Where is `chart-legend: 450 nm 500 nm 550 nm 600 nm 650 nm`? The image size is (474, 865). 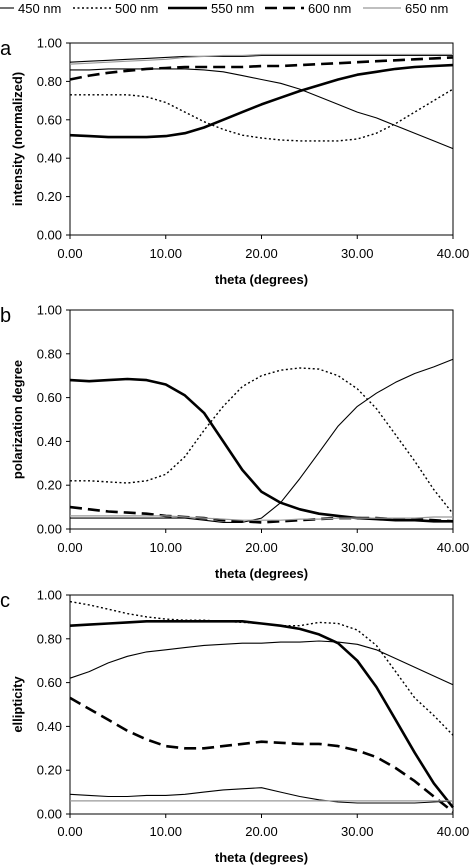 chart-legend: 450 nm 500 nm 550 nm 600 nm 650 nm is located at coordinates (224, 8).